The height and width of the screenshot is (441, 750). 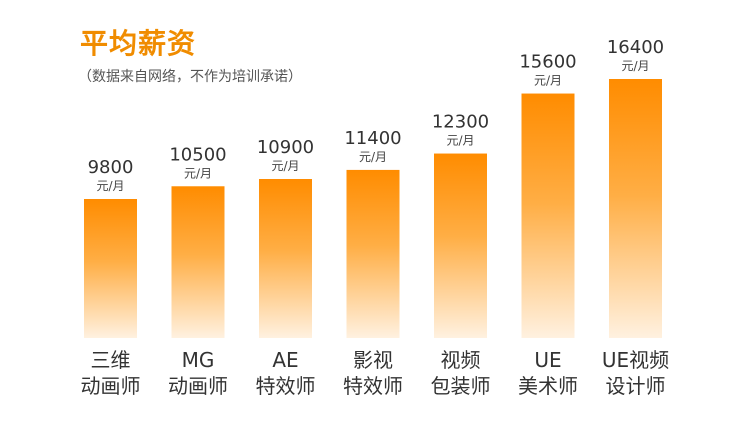 I want to click on category-label-1-1: 动画师, so click(x=198, y=386).